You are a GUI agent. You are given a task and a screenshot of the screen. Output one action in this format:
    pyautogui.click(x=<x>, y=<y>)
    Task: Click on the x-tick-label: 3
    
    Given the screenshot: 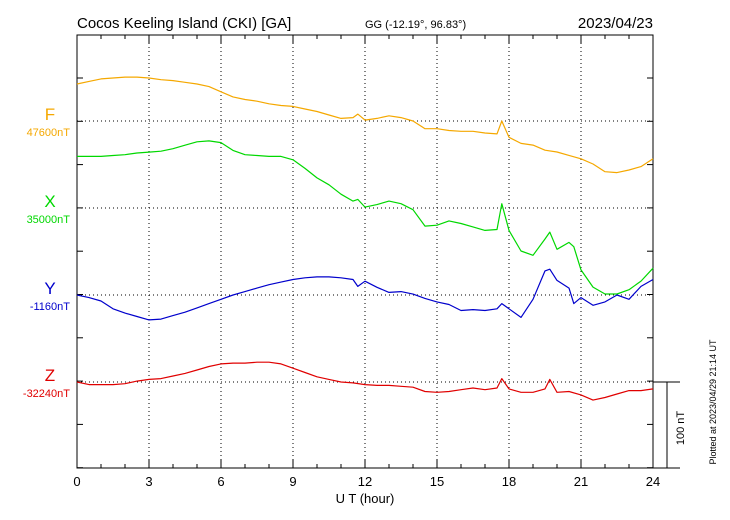 What is the action you would take?
    pyautogui.click(x=148, y=481)
    